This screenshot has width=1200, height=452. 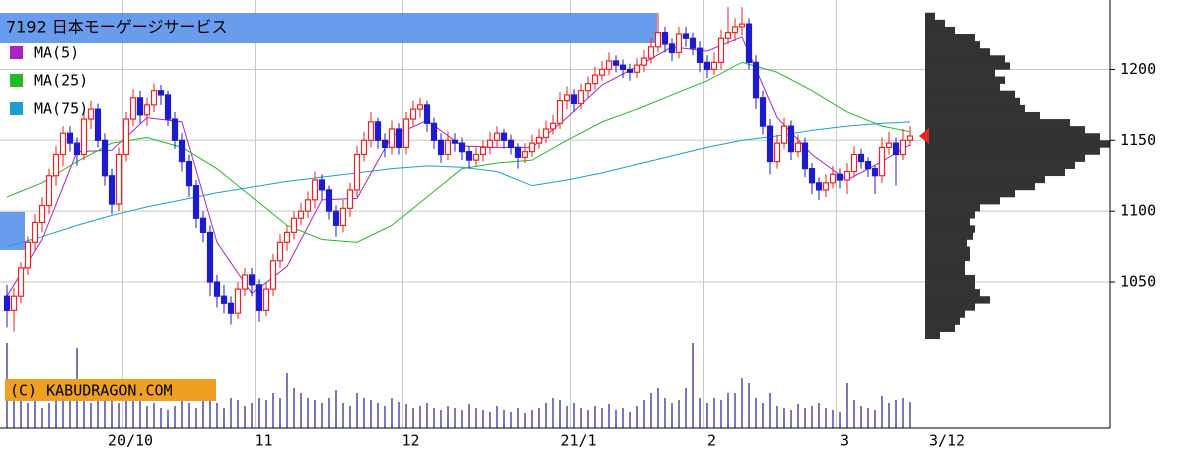 I want to click on price-band, so click(x=12, y=231).